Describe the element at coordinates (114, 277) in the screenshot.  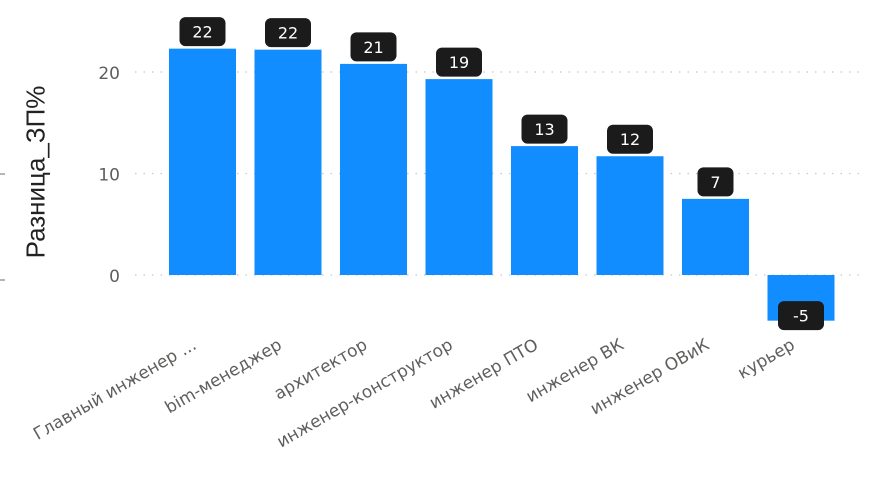
I see `y-tick-label: 0` at that location.